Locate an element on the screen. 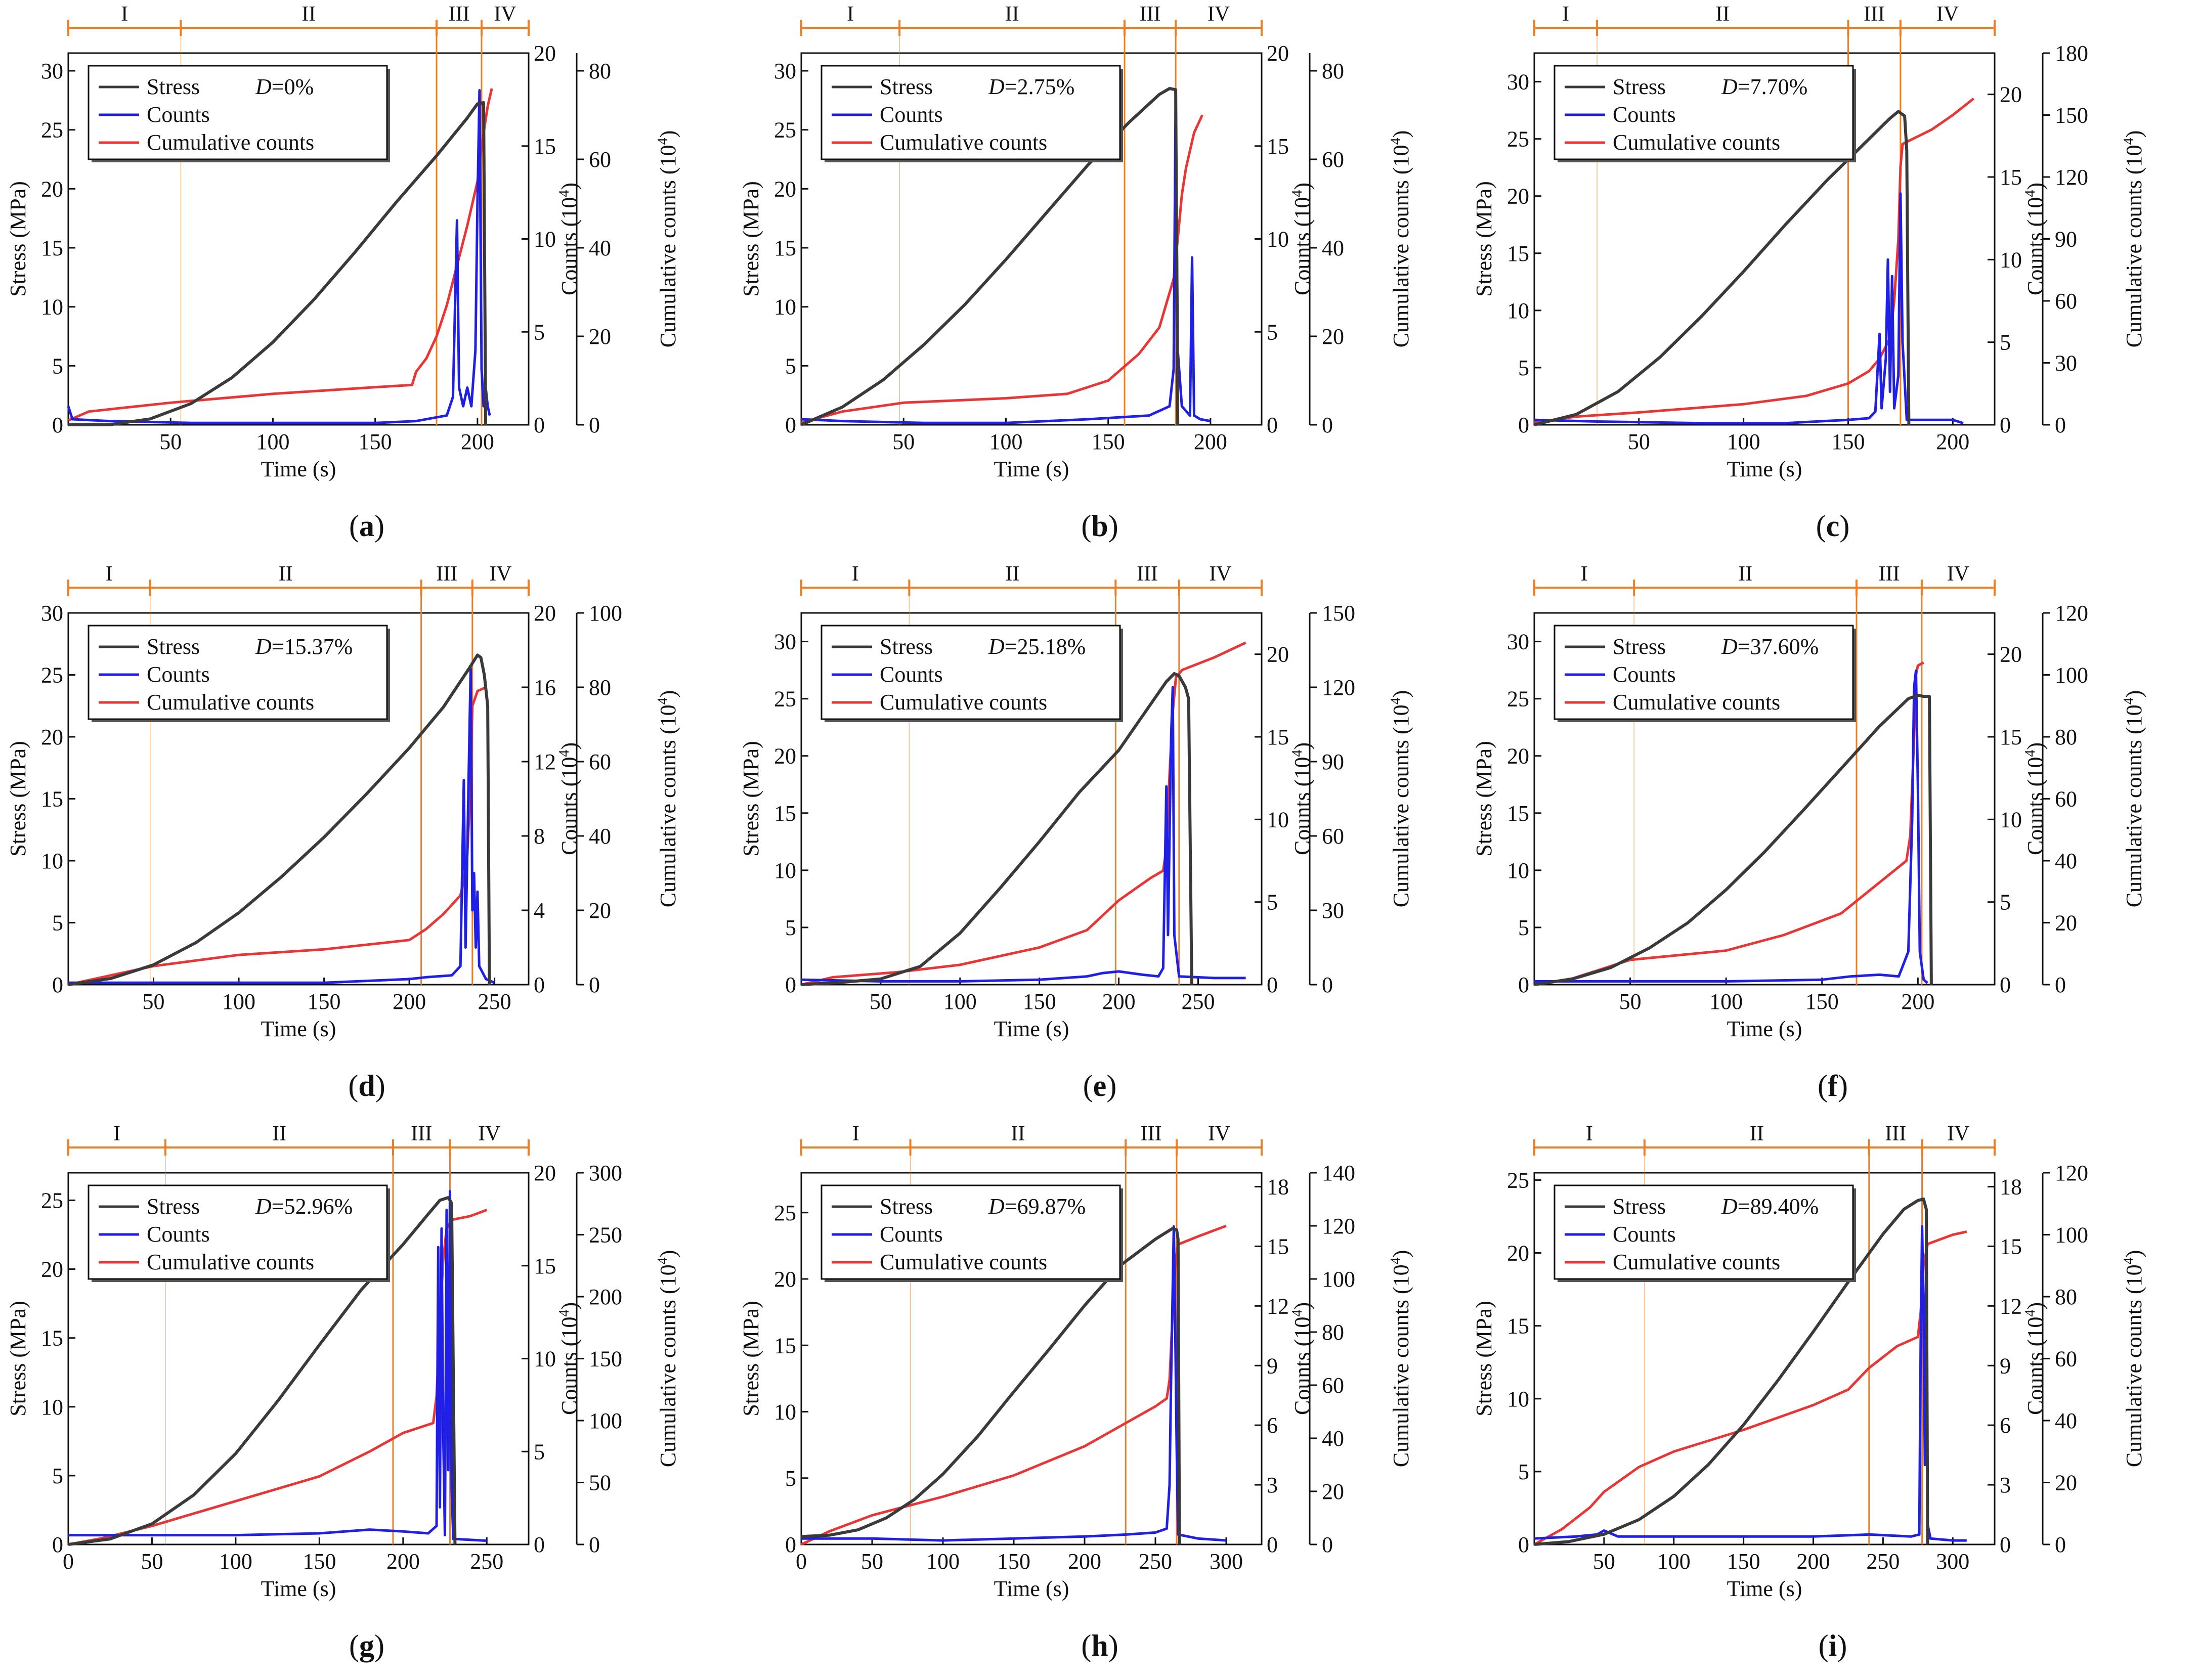 The image size is (2199, 1680). legend-stress-label: Stress is located at coordinates (174, 646).